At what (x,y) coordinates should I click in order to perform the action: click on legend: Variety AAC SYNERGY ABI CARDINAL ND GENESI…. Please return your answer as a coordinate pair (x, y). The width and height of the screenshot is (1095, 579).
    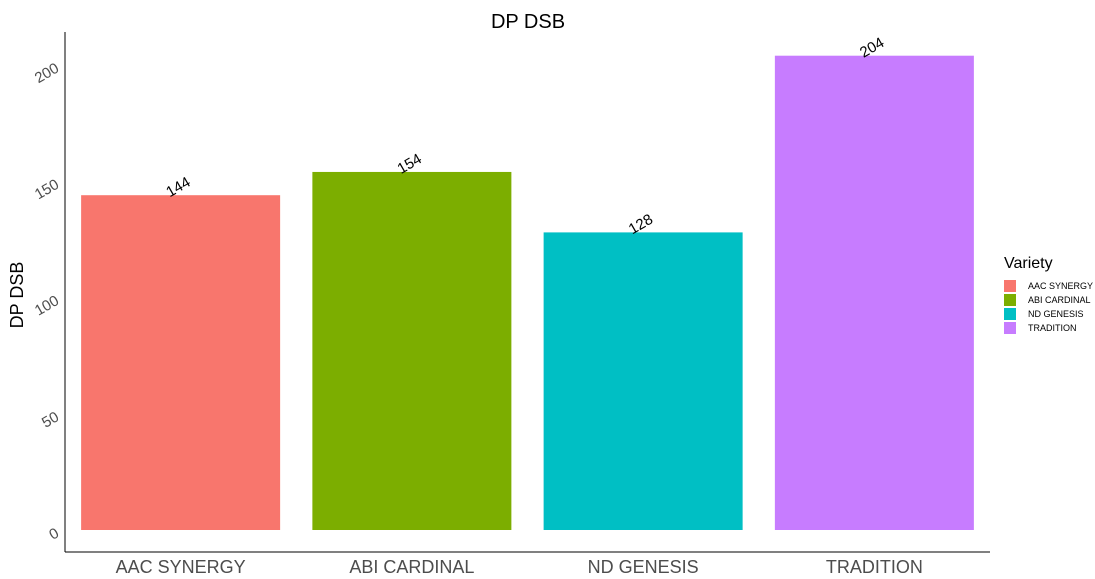
    Looking at the image, I should click on (1048, 294).